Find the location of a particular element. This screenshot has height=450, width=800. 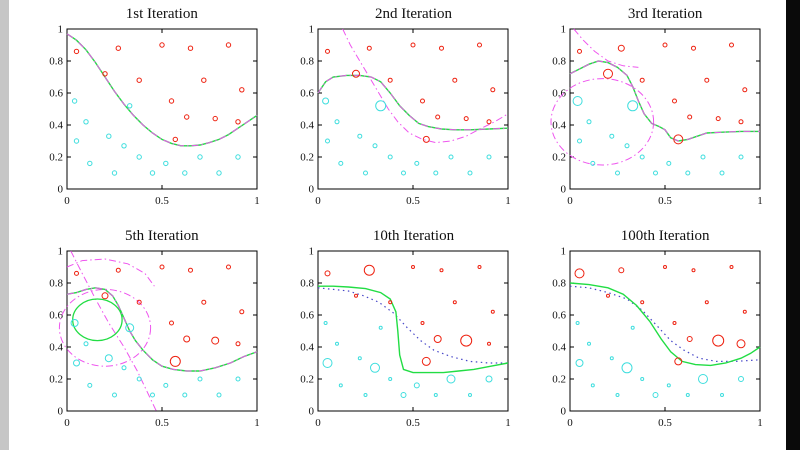

subplot-10th-iteration: 10th Iteration 0 0.5 1 0 0.2 0.4 0.6 0.8 1 is located at coordinates (403, 331).